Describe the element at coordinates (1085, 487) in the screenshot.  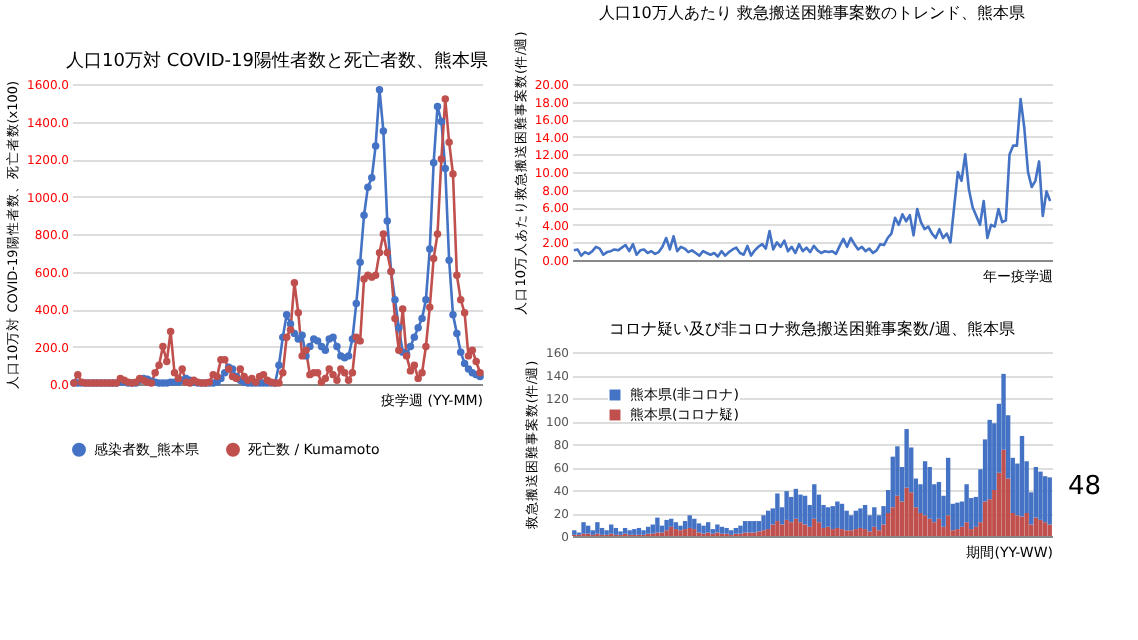
I see `text: 48` at that location.